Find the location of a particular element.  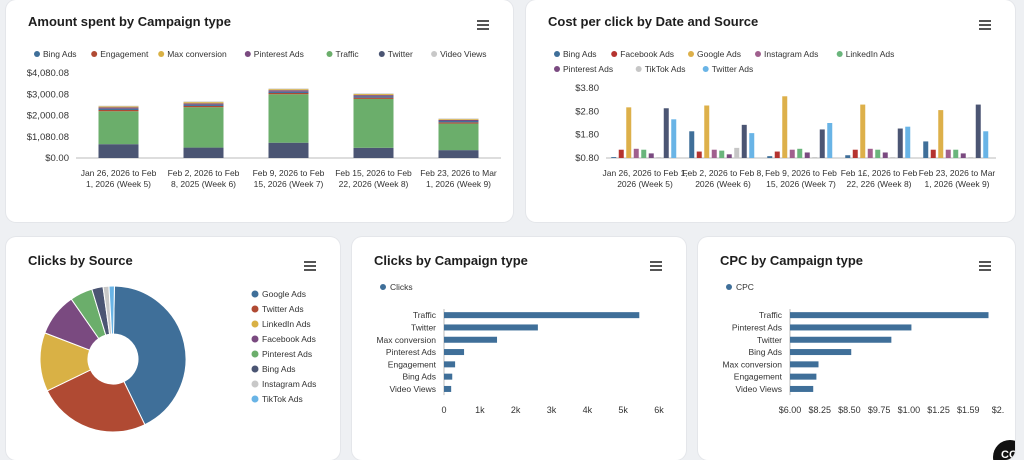

clicks-campaign-title: Clicks by Campaign type is located at coordinates (451, 260).